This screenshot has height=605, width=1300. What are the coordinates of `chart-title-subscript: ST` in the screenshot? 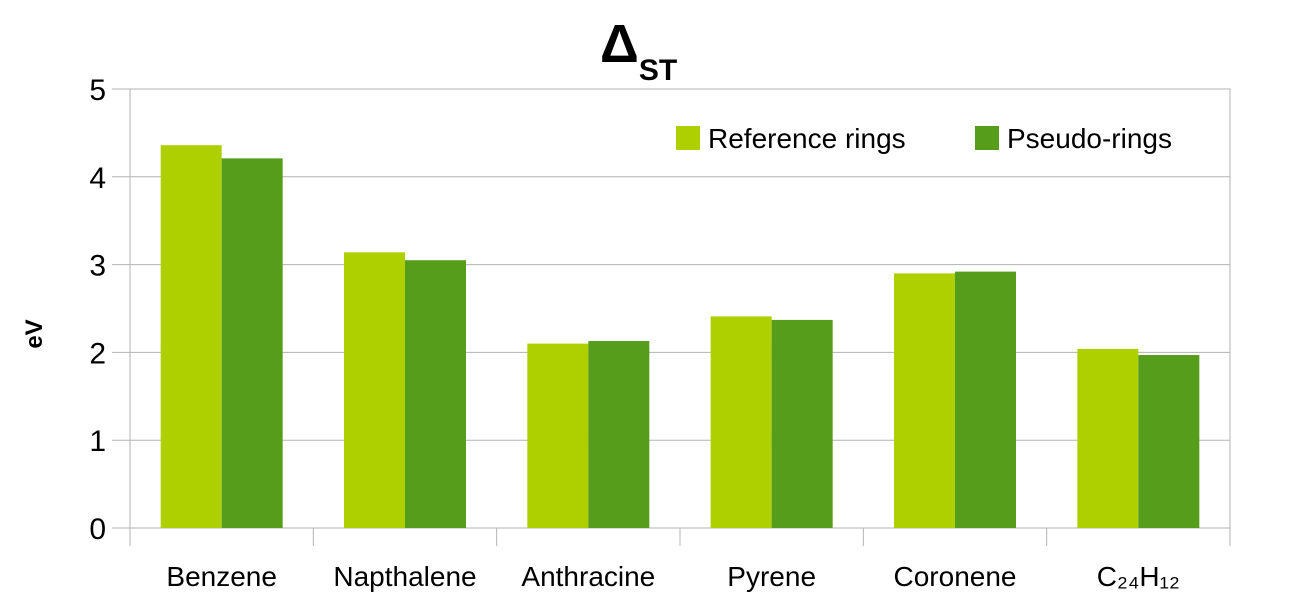 It's located at (658, 70).